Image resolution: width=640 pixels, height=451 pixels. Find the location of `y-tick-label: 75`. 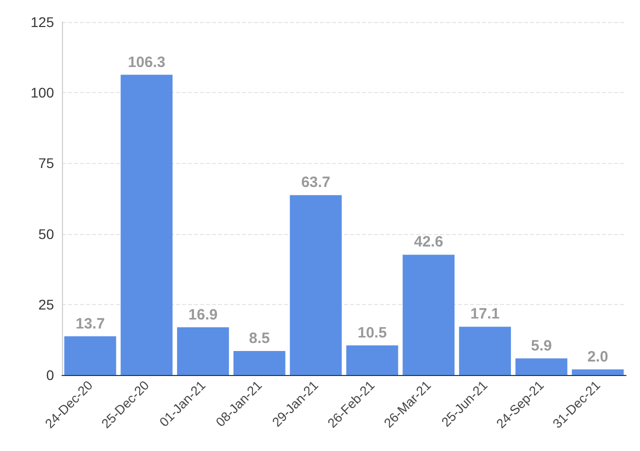

y-tick-label: 75 is located at coordinates (46, 163).